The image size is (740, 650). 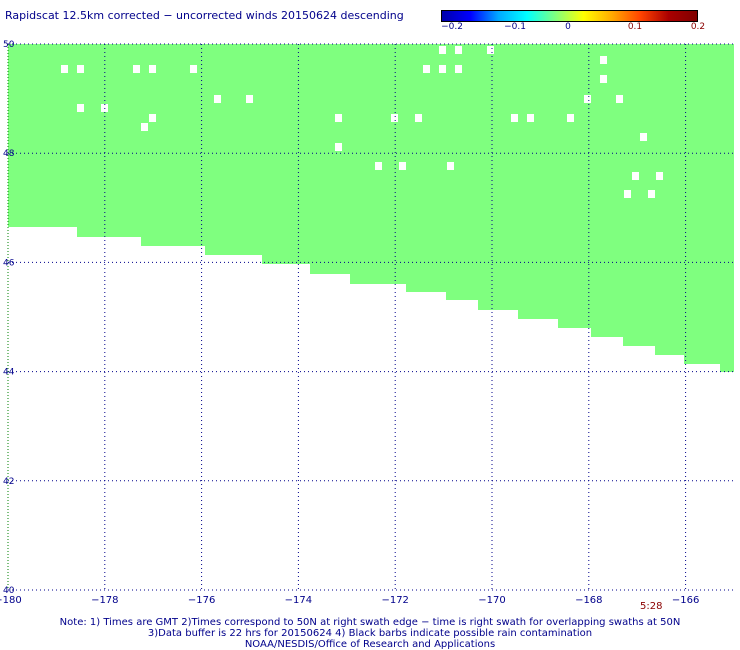 What do you see at coordinates (298, 600) in the screenshot?
I see `x-tick-label: −174` at bounding box center [298, 600].